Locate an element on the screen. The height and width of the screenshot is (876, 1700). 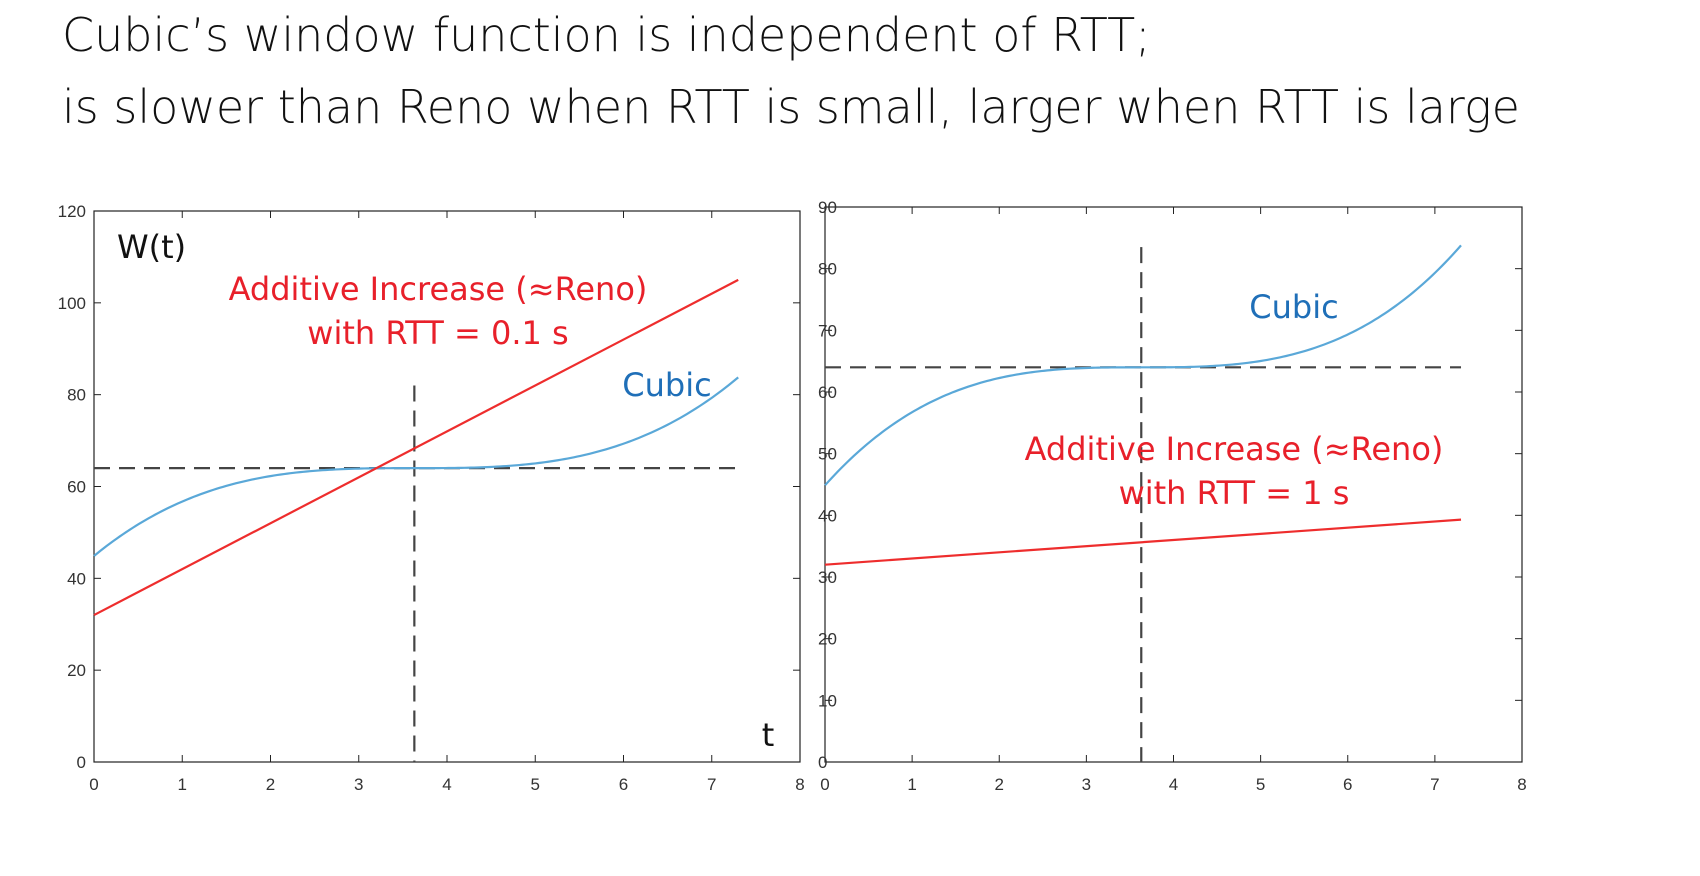
right-ytick-label: 90 is located at coordinates (827, 207).